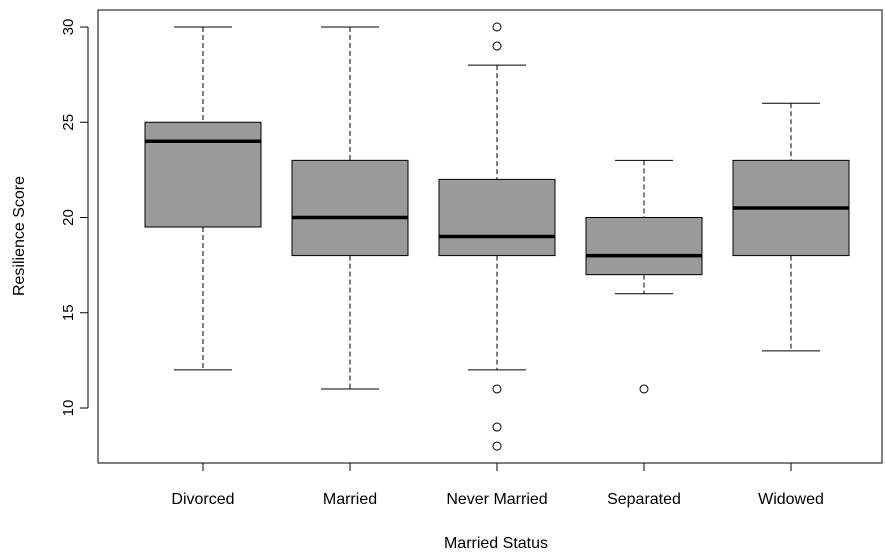 Image resolution: width=885 pixels, height=554 pixels. Describe the element at coordinates (68, 122) in the screenshot. I see `y-tick-label: 25` at that location.